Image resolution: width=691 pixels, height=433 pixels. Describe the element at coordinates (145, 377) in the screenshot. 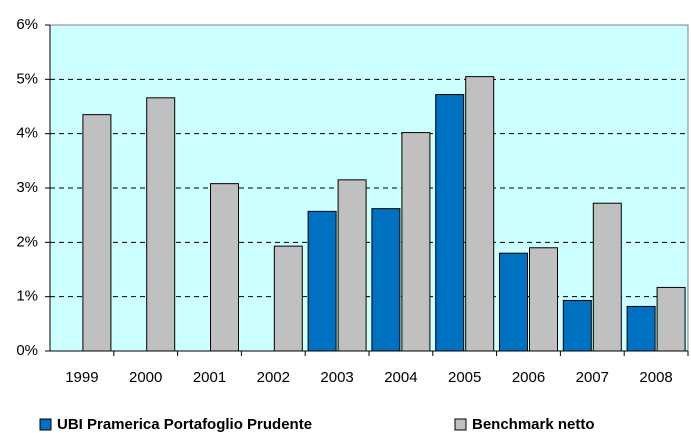

I see `x-tick-label: 2000` at that location.